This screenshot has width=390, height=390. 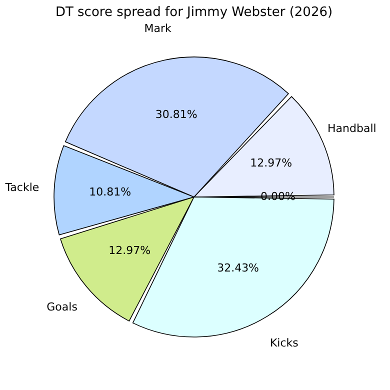 What do you see at coordinates (194, 12) in the screenshot?
I see `chart-title: DT score spread for Jimmy Webster (2026)` at bounding box center [194, 12].